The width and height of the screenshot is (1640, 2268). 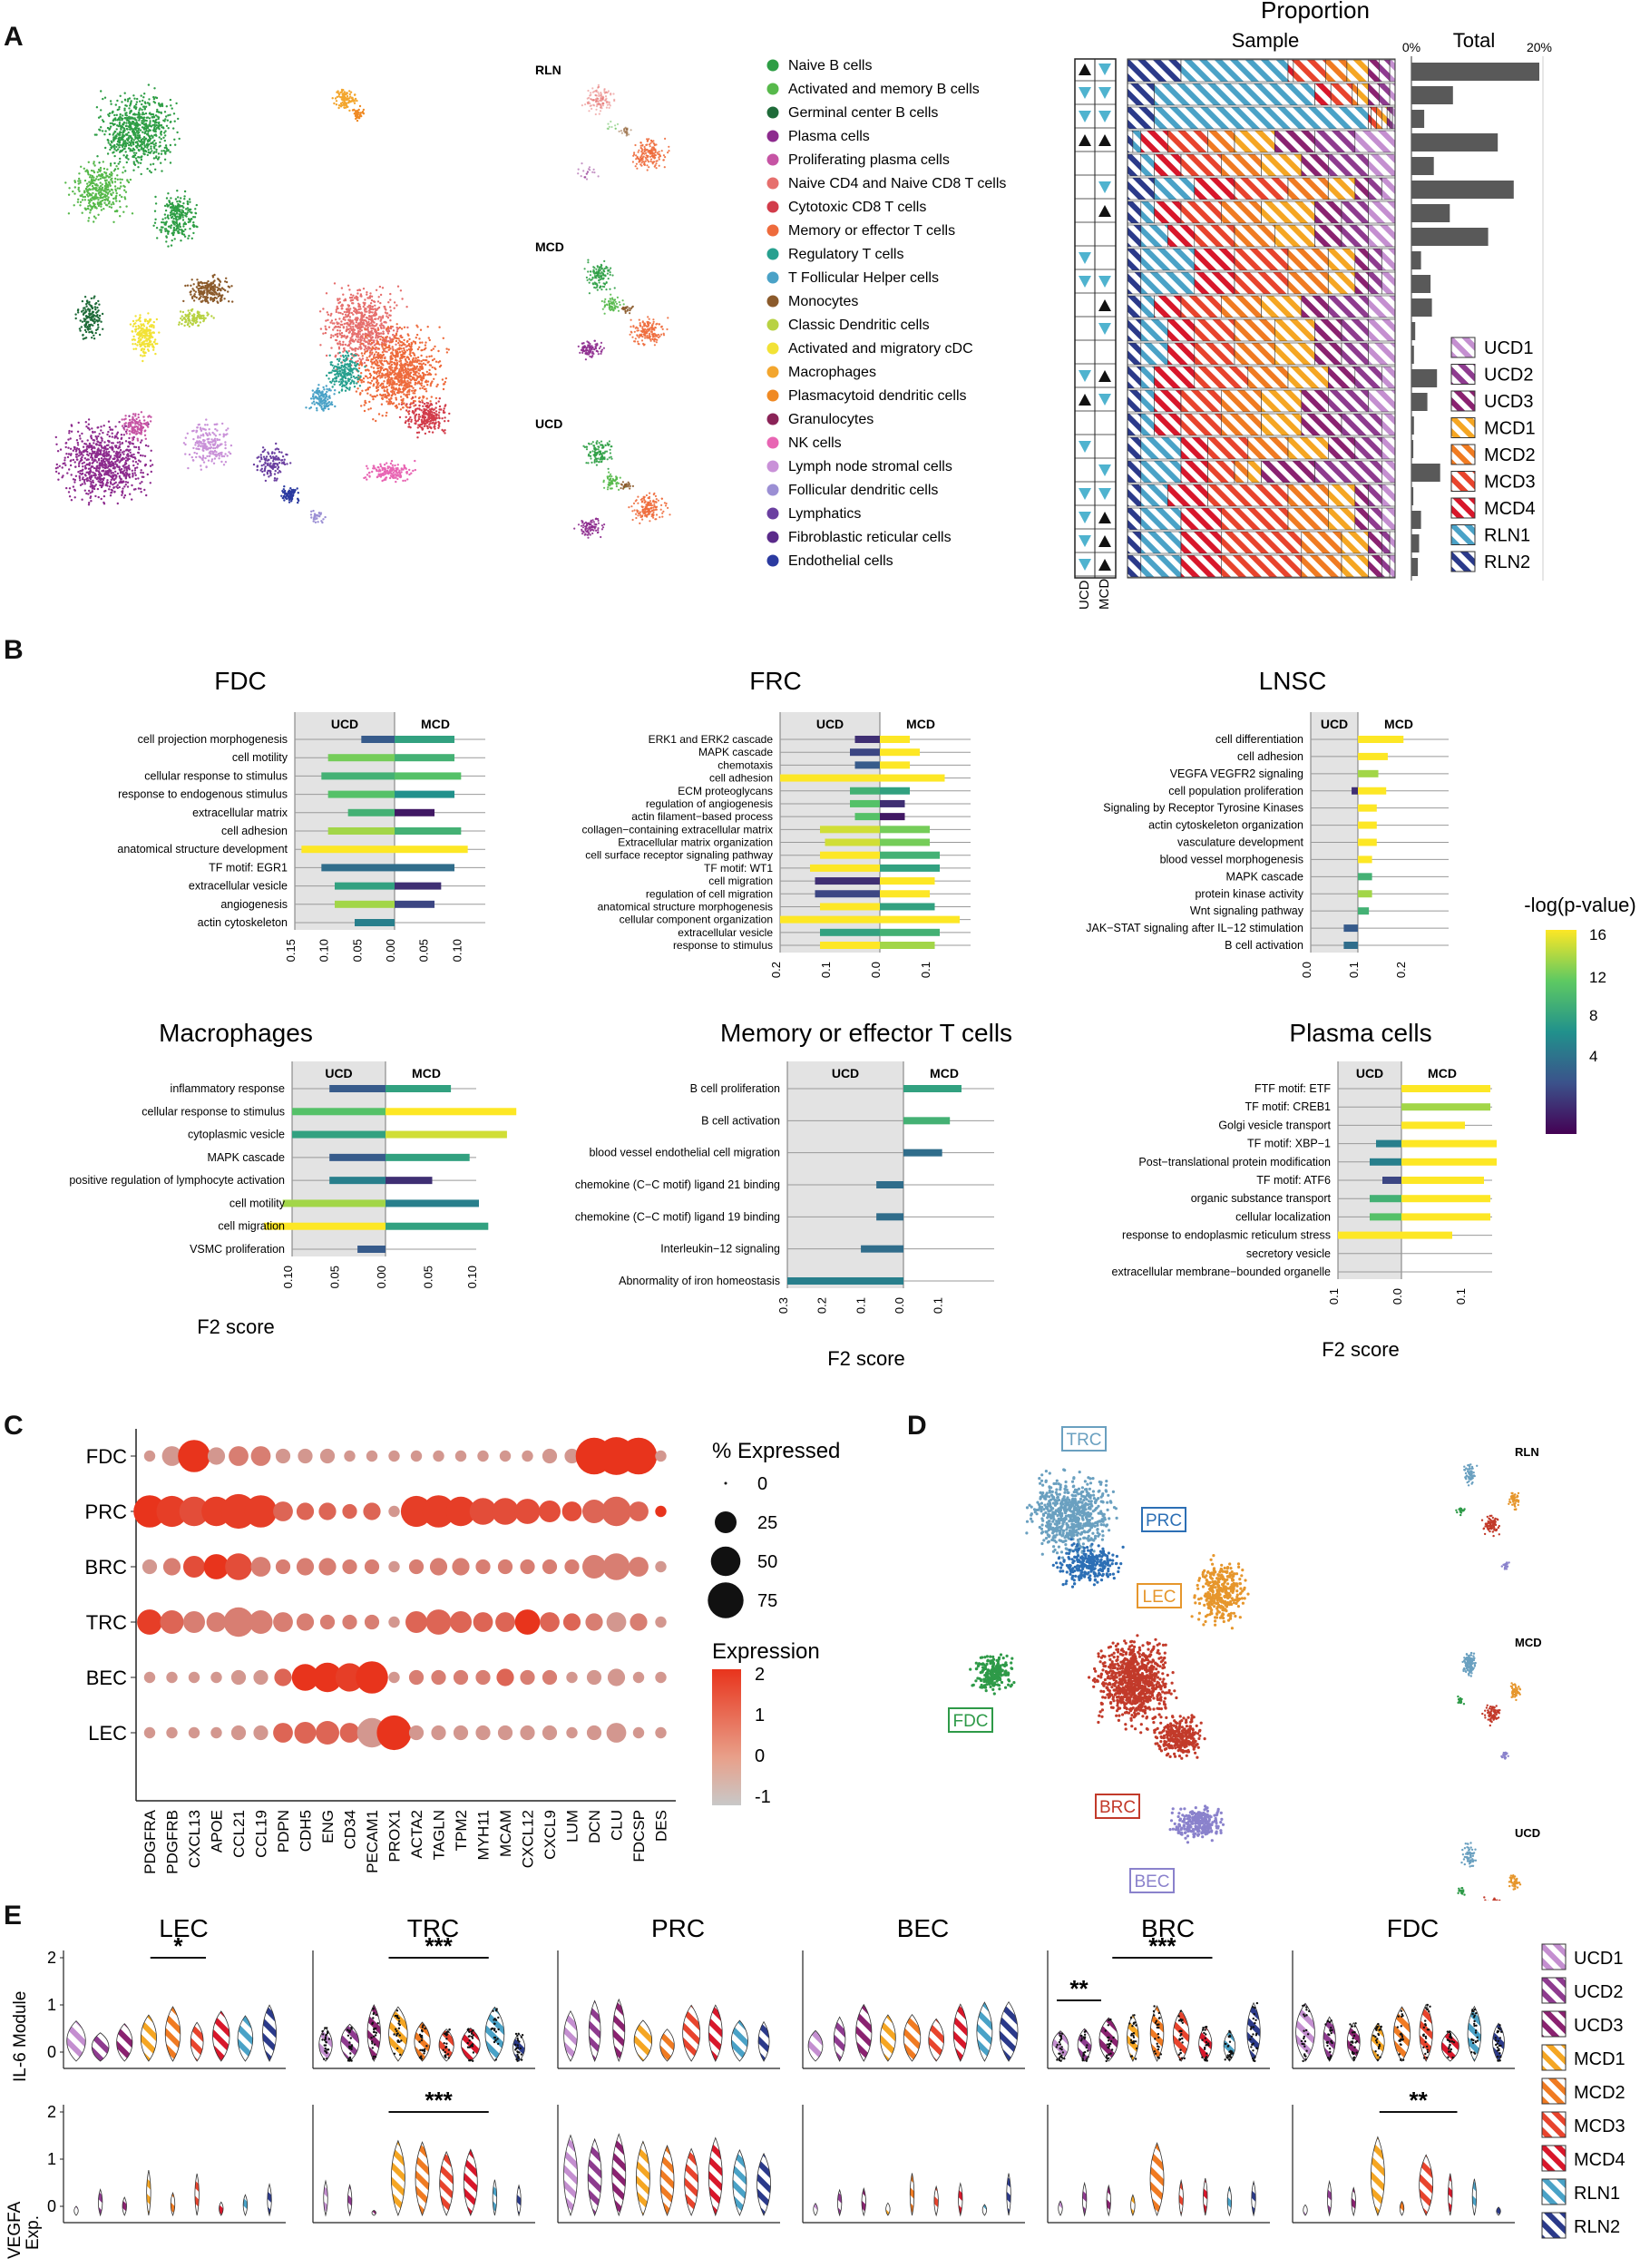 What do you see at coordinates (852, 278) in the screenshot?
I see `legend-item: T Follicular Helper cells` at bounding box center [852, 278].